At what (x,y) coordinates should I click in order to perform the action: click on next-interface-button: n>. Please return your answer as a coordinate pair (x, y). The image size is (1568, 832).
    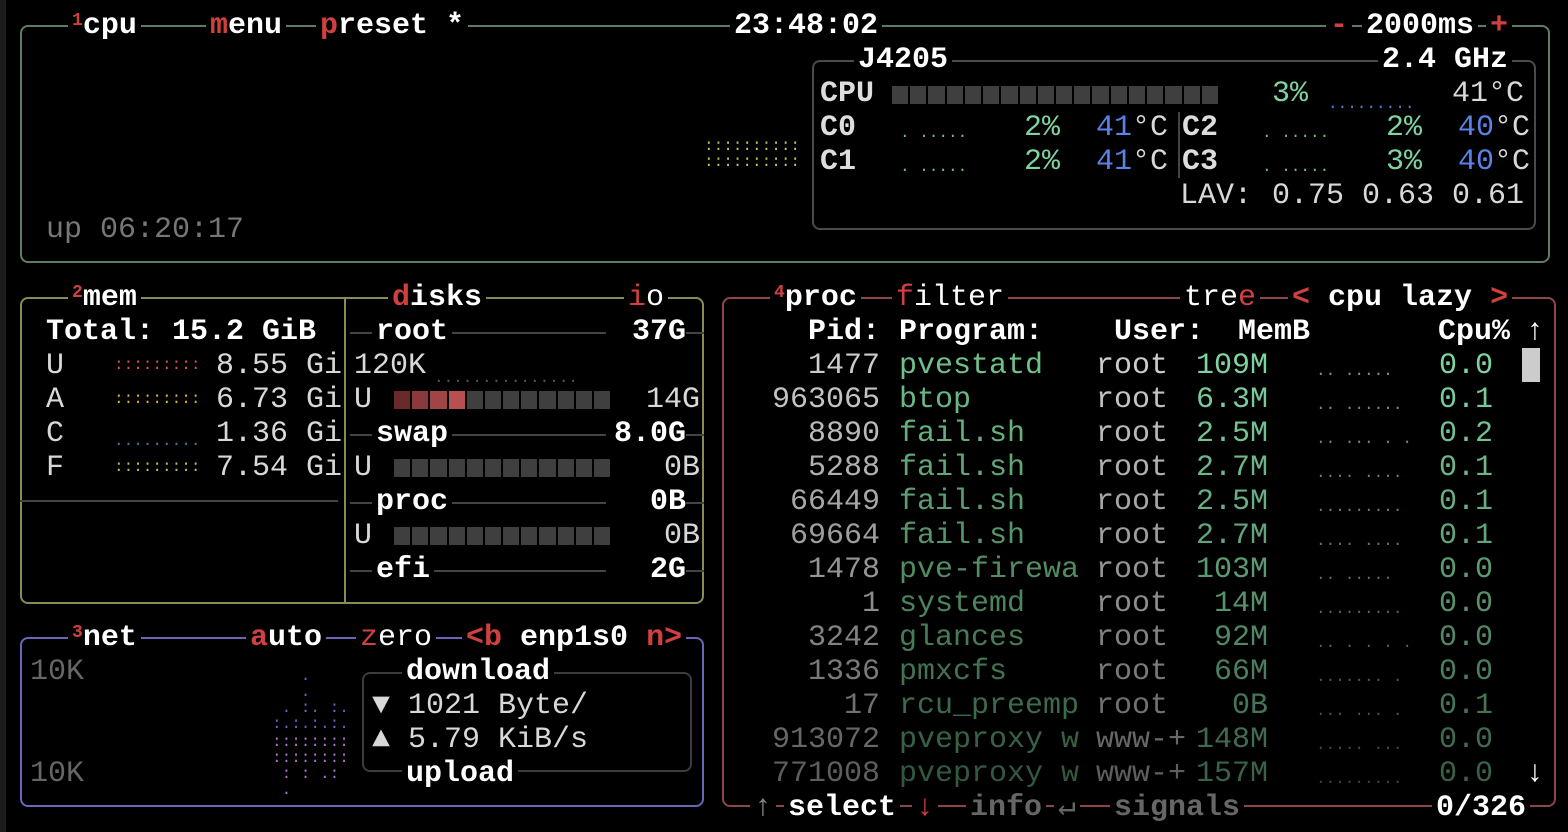
    Looking at the image, I should click on (664, 638).